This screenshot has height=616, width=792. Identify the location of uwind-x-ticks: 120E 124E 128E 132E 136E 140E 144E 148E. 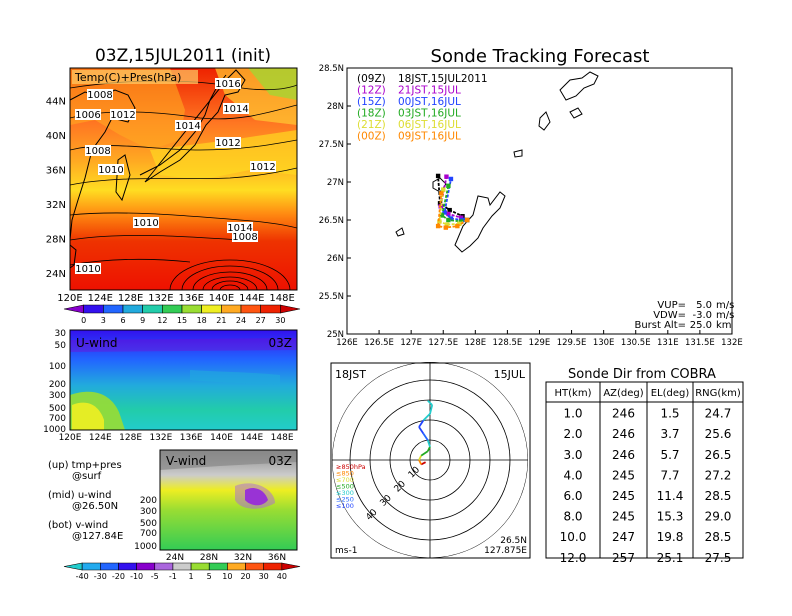
(176, 438).